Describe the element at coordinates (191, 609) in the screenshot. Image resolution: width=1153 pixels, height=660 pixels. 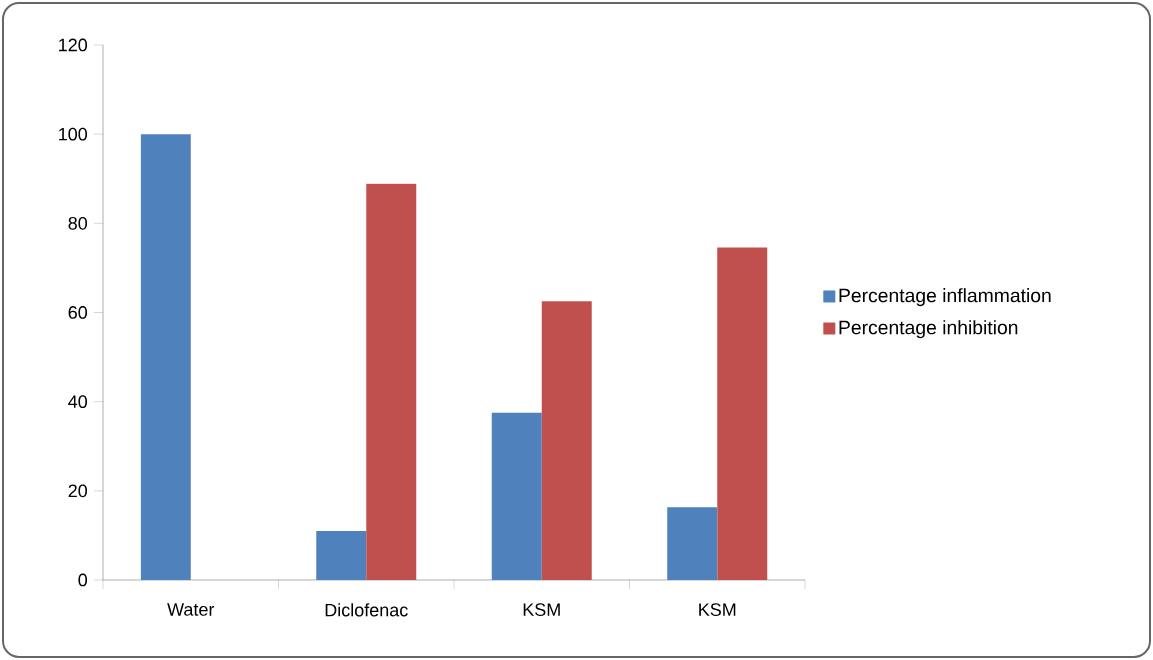
I see `x-tick-label: Water` at that location.